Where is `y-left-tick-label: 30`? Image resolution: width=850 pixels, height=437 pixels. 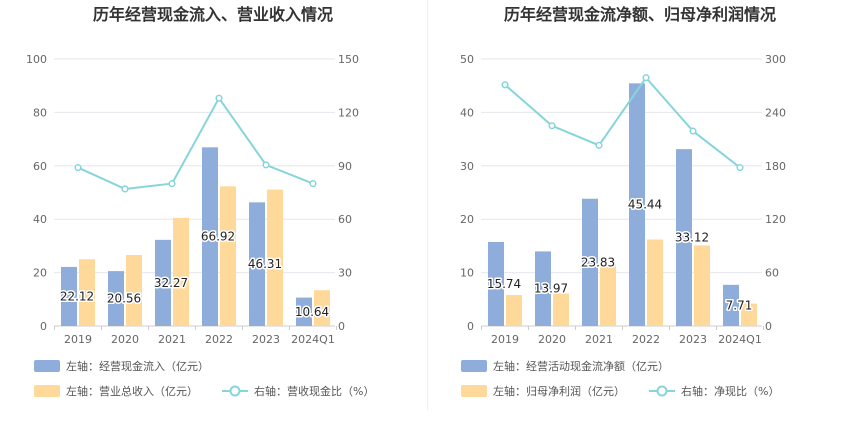 y-left-tick-label: 30 is located at coordinates (467, 166).